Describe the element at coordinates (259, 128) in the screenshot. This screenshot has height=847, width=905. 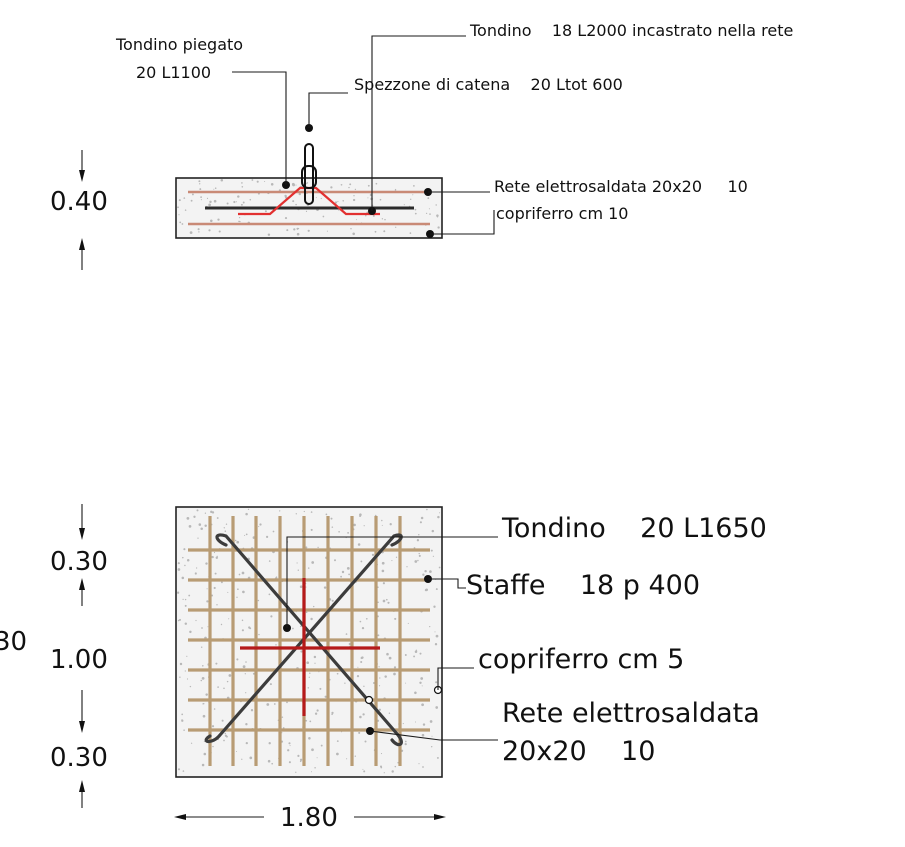
I see `bent-bar-leader` at that location.